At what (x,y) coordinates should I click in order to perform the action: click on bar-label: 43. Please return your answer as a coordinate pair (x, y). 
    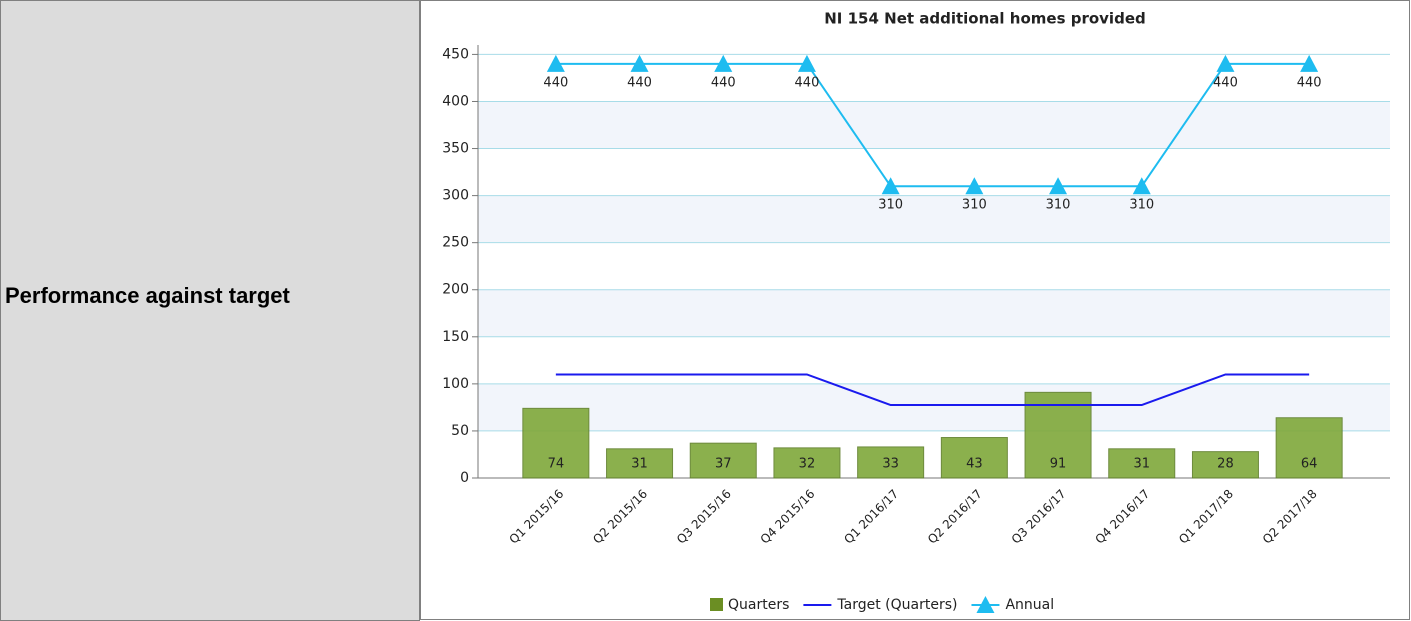
    Looking at the image, I should click on (974, 464).